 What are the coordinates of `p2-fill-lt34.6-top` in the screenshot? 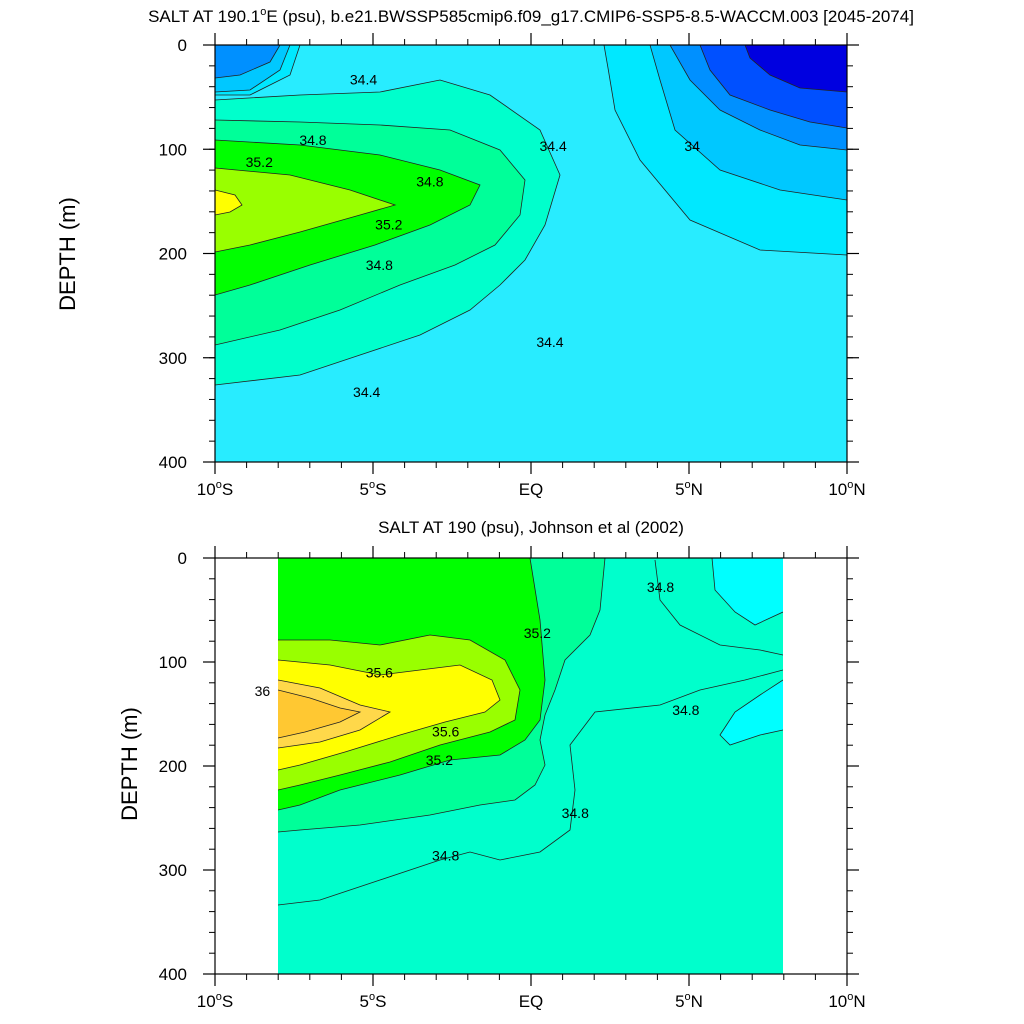 It's located at (747, 591).